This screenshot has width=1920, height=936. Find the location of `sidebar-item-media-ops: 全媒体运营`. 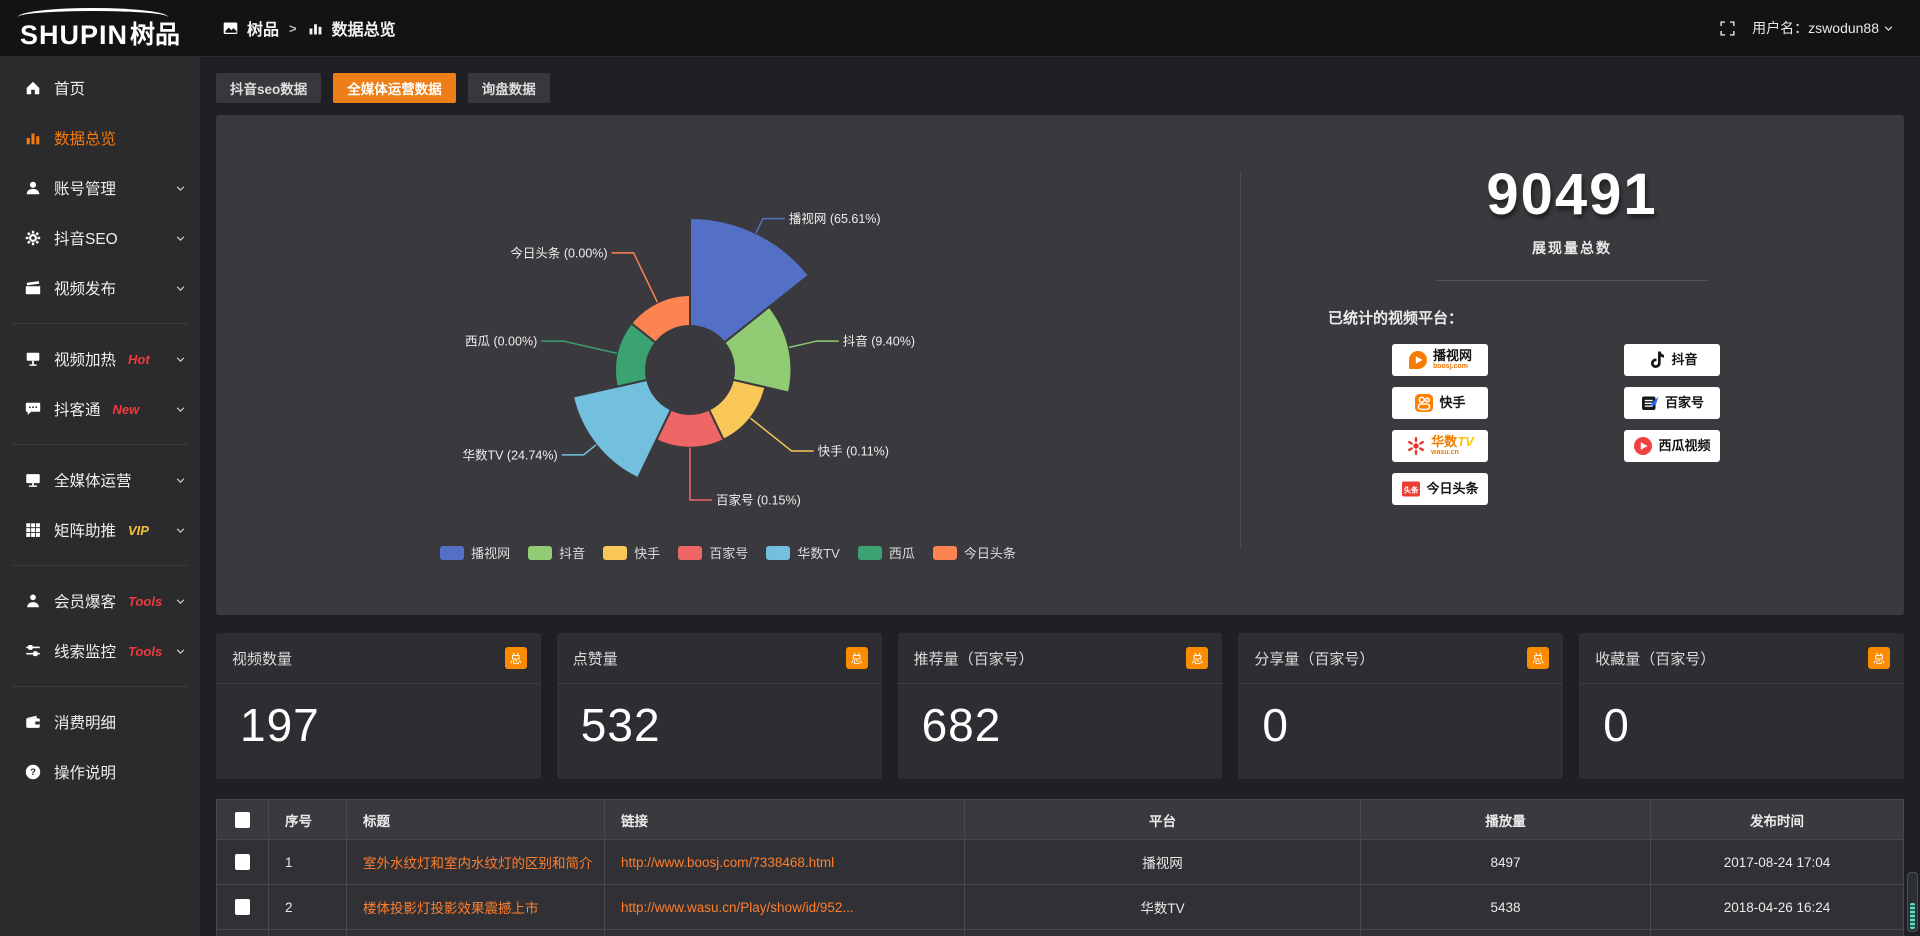

sidebar-item-media-ops: 全媒体运营 is located at coordinates (100, 480).